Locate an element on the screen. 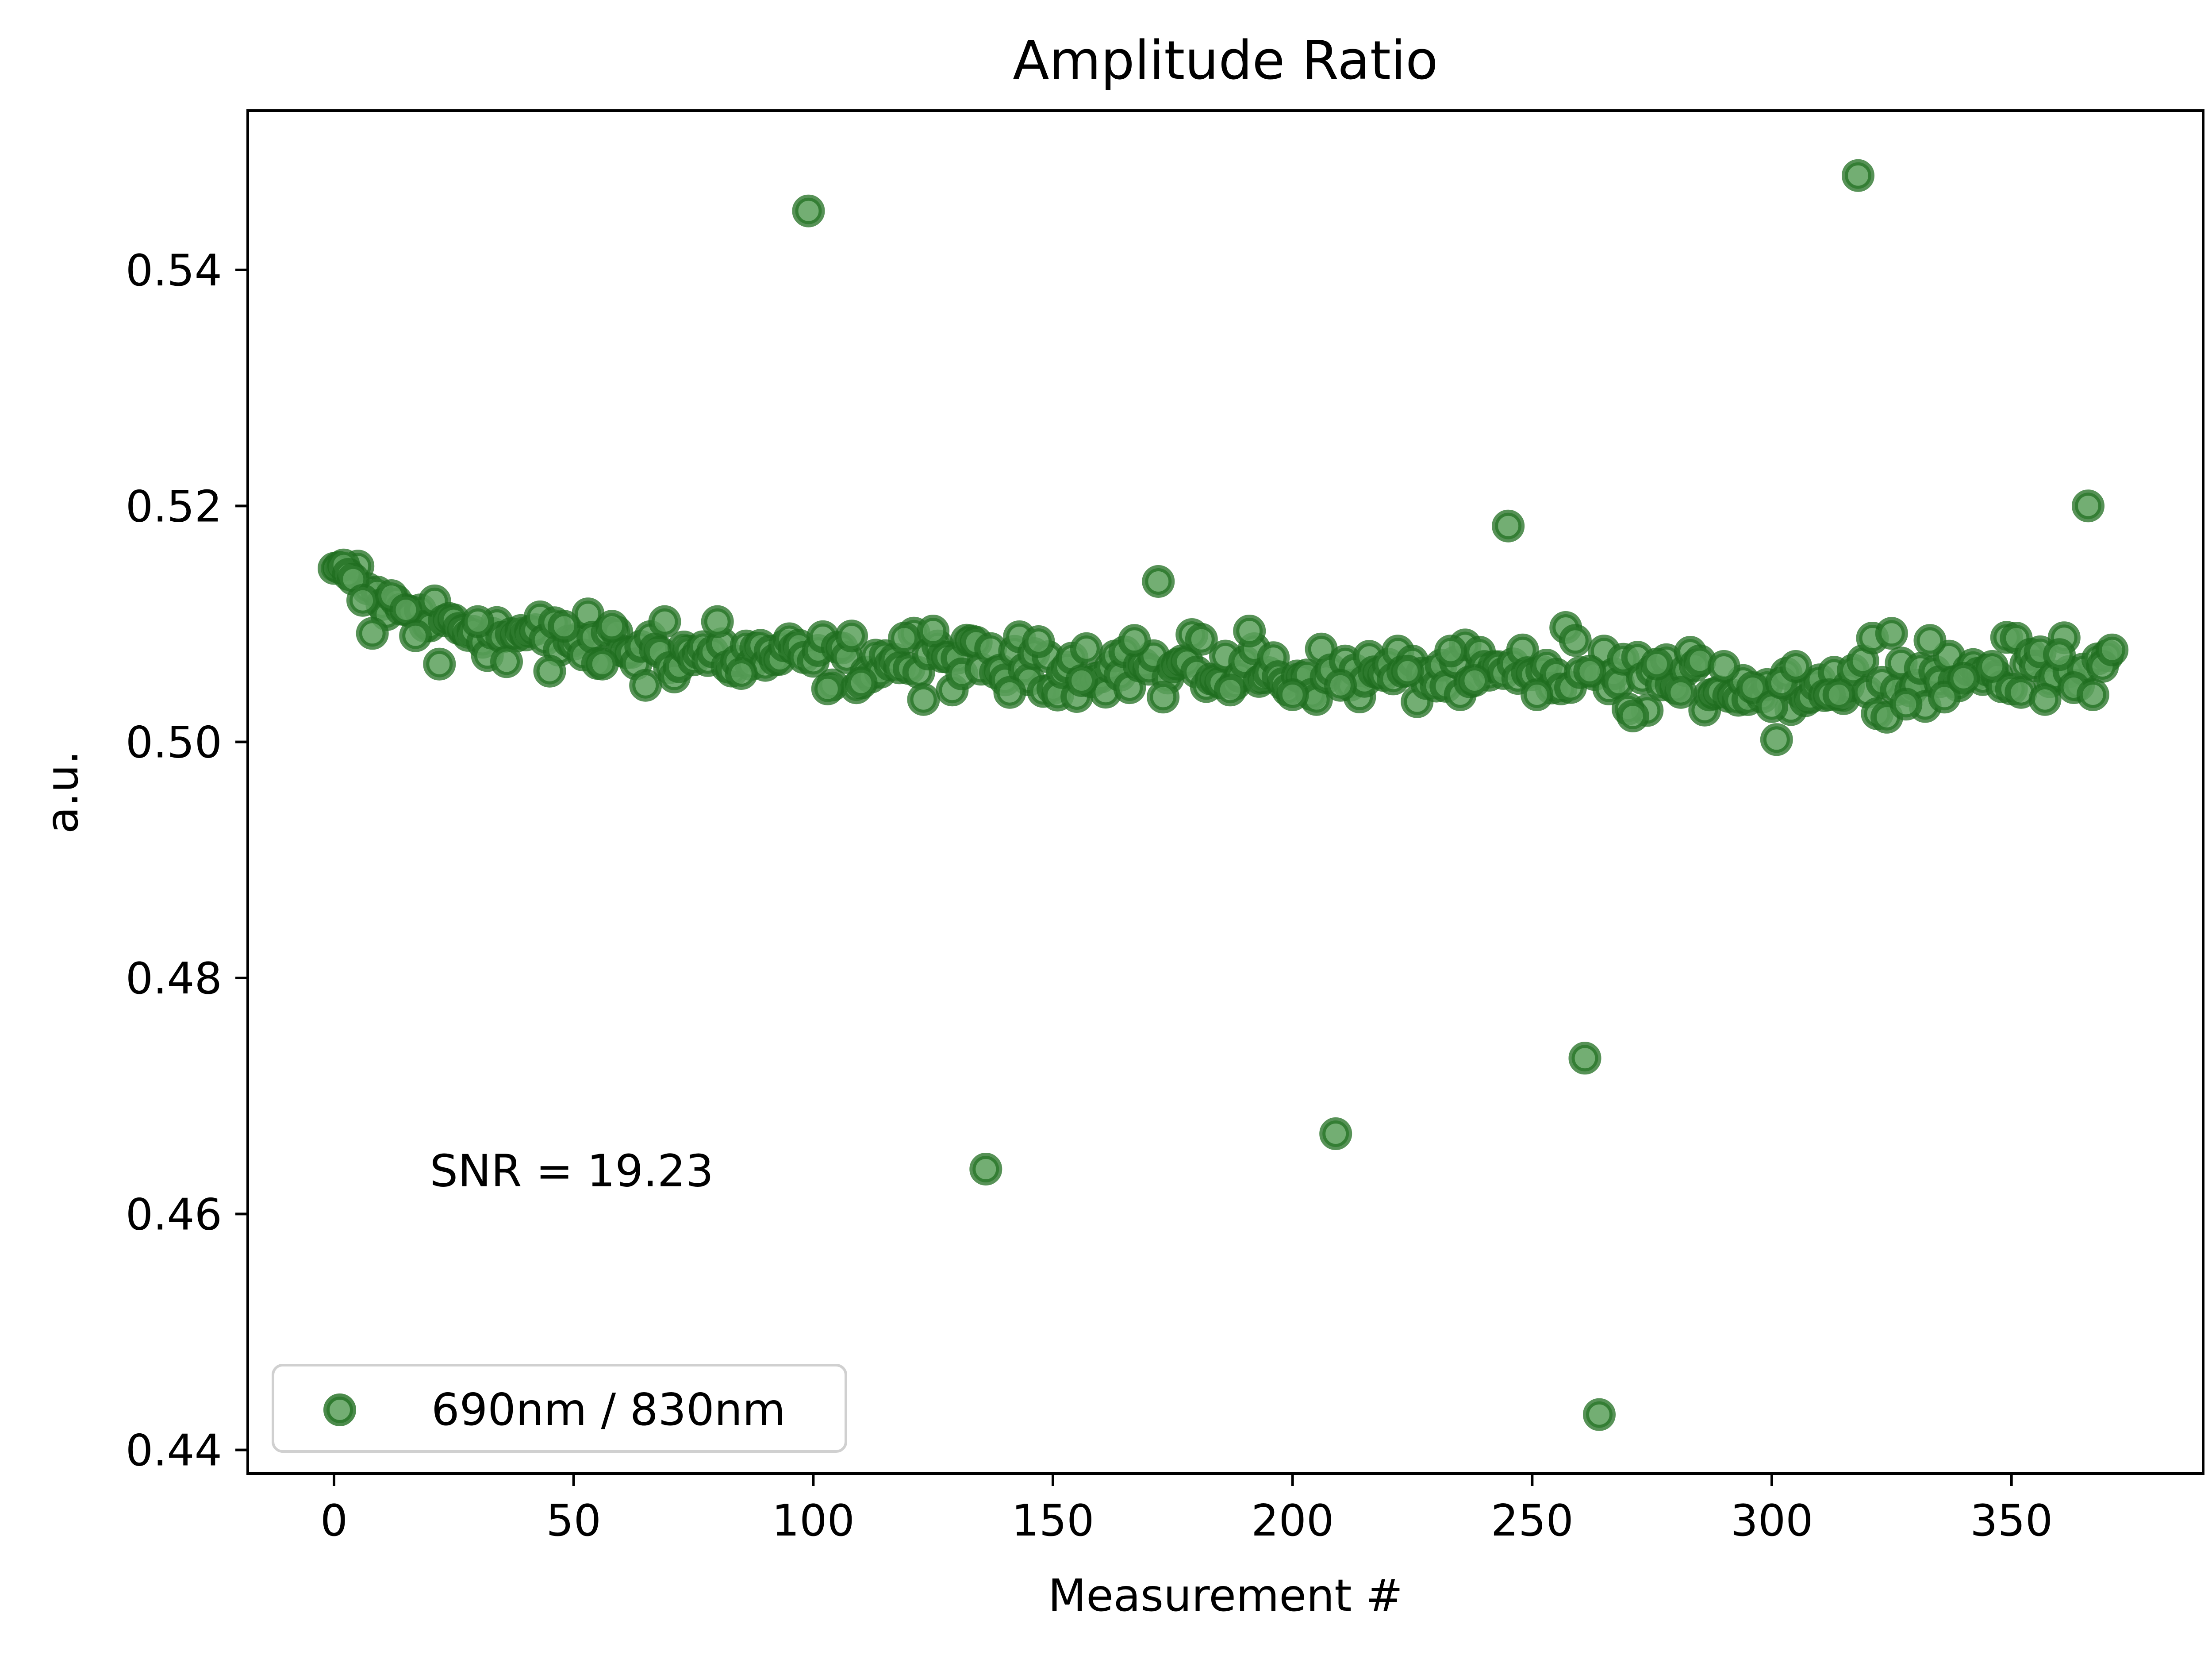  x-tick-label: 0 is located at coordinates (334, 1521).